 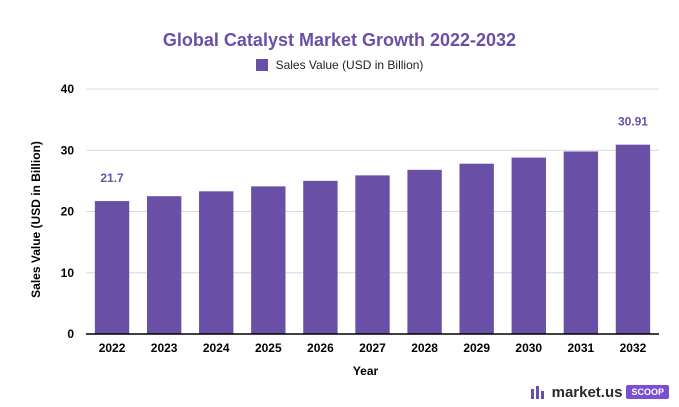 I want to click on x-tick-label: 2032, so click(x=633, y=348).